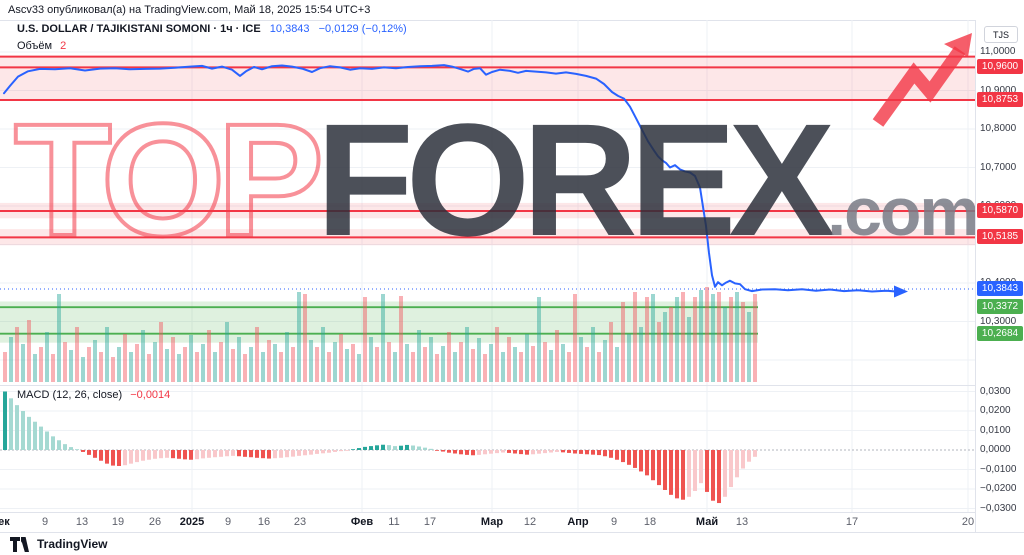 This screenshot has height=555, width=1024. Describe the element at coordinates (995, 449) in the screenshot. I see `macd-tick-label: 0,0000` at that location.